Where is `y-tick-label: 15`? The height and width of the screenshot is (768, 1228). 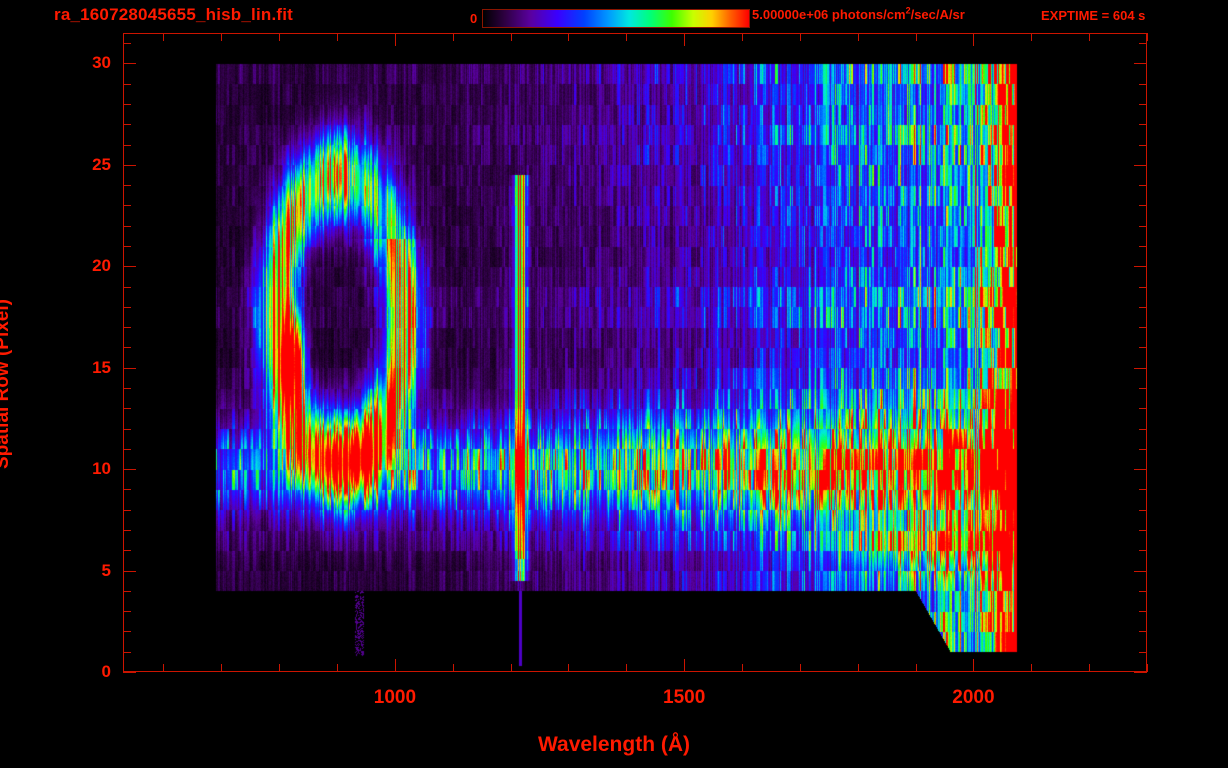
y-tick-label: 15 is located at coordinates (101, 367).